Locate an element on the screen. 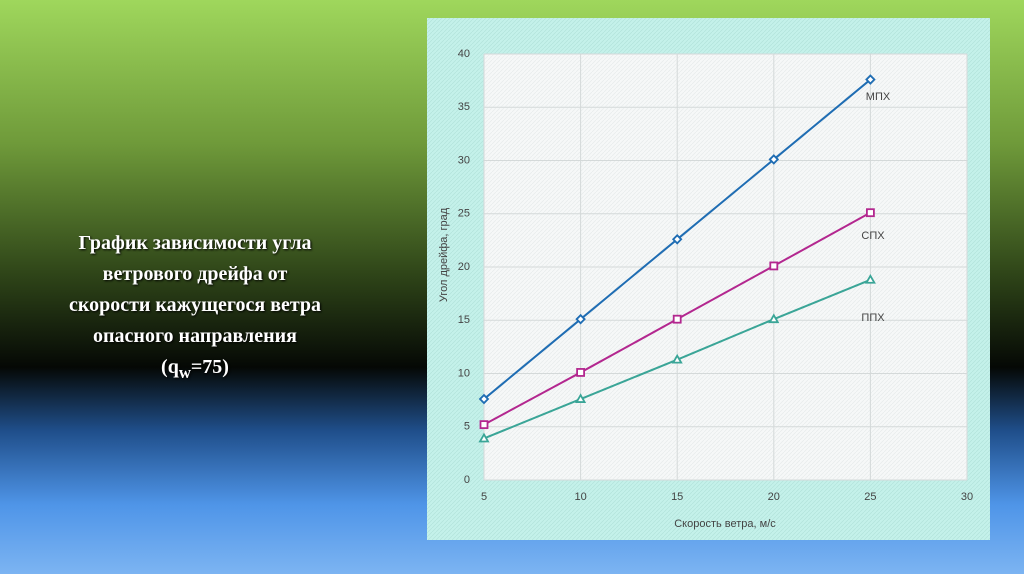  x-tick-label: 15 is located at coordinates (677, 497).